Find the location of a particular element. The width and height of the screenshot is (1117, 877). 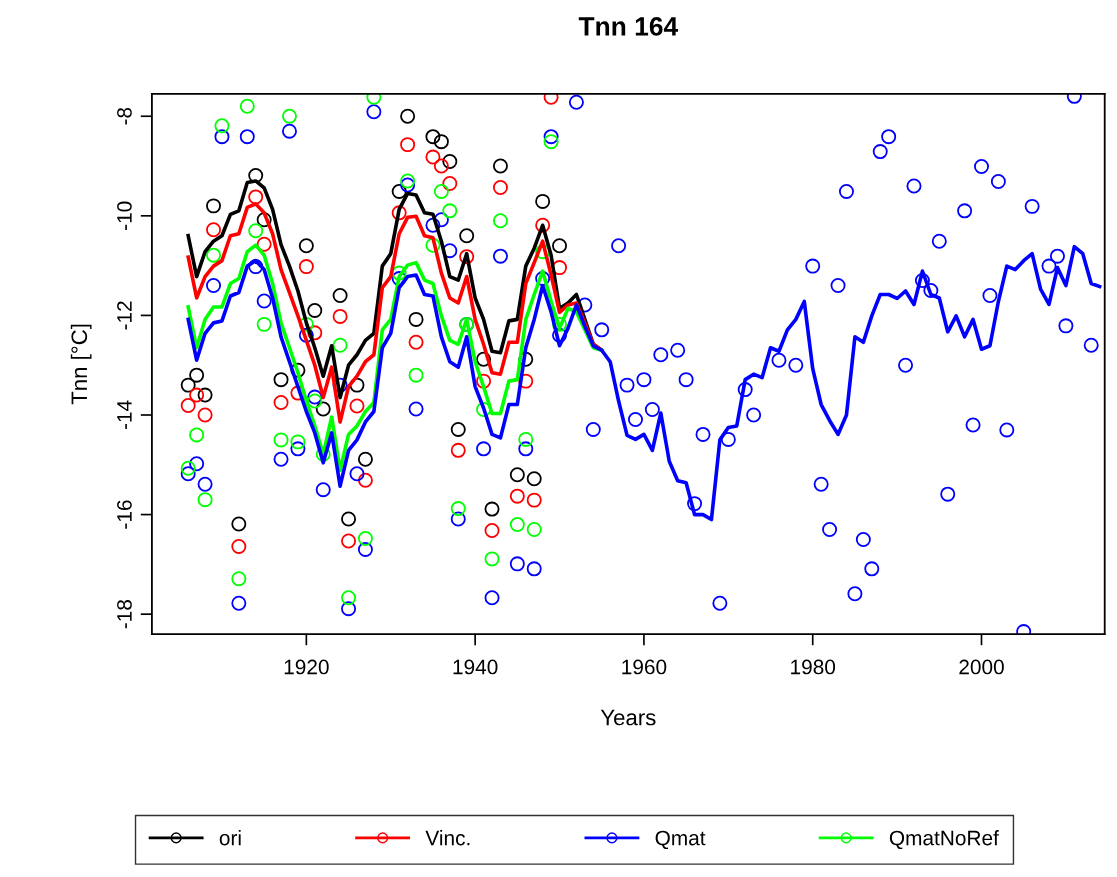

chart-title: Tnn 164 is located at coordinates (628, 26).